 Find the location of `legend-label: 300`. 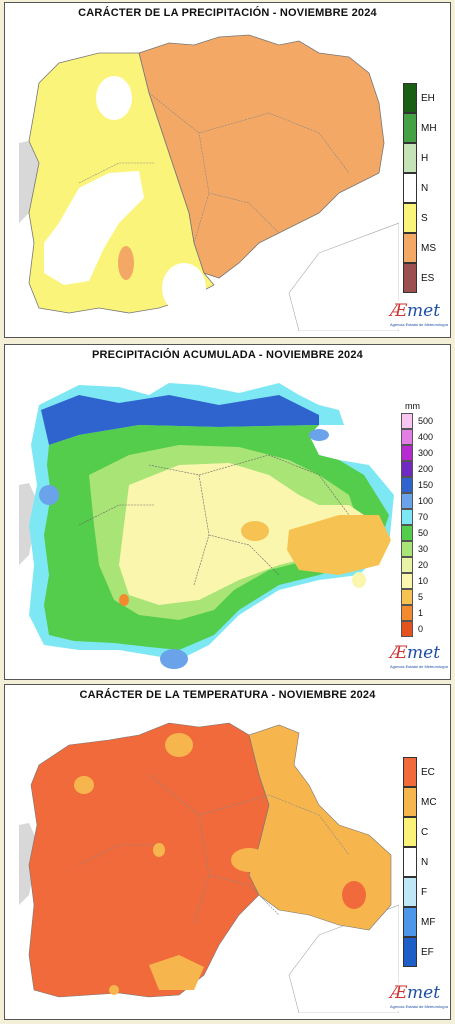

legend-label: 300 is located at coordinates (426, 453).